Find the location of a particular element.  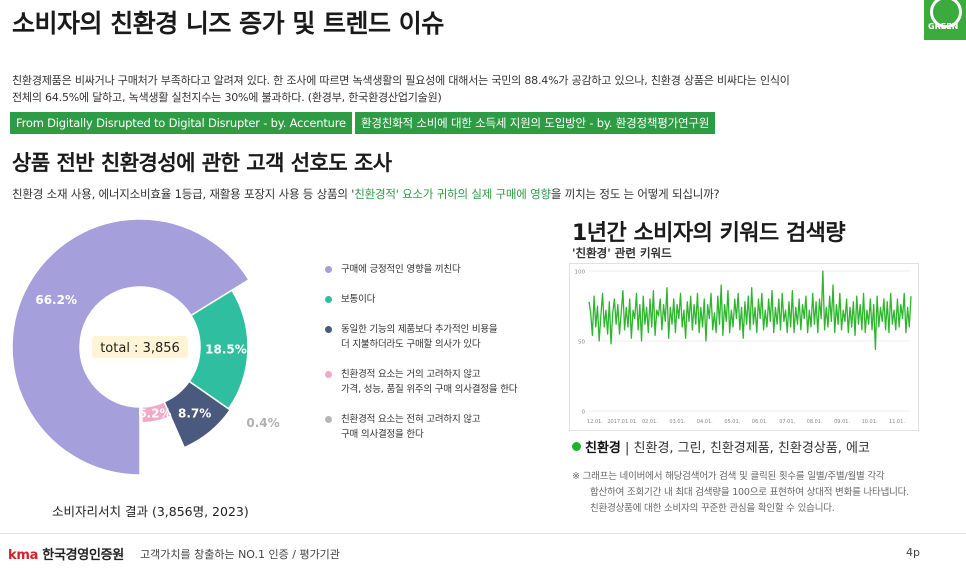

trend-xtick-label: 02.01. is located at coordinates (650, 422).